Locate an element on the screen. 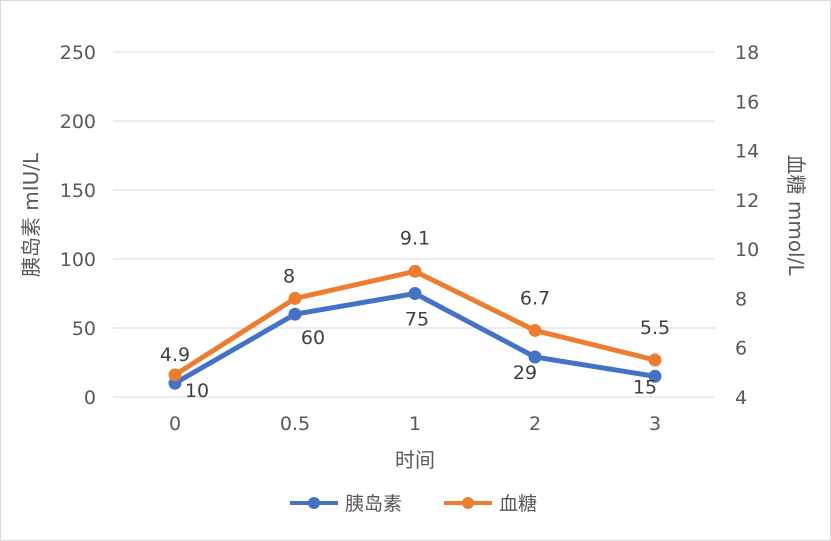 This screenshot has height=541, width=831. data-label: 29 is located at coordinates (525, 373).